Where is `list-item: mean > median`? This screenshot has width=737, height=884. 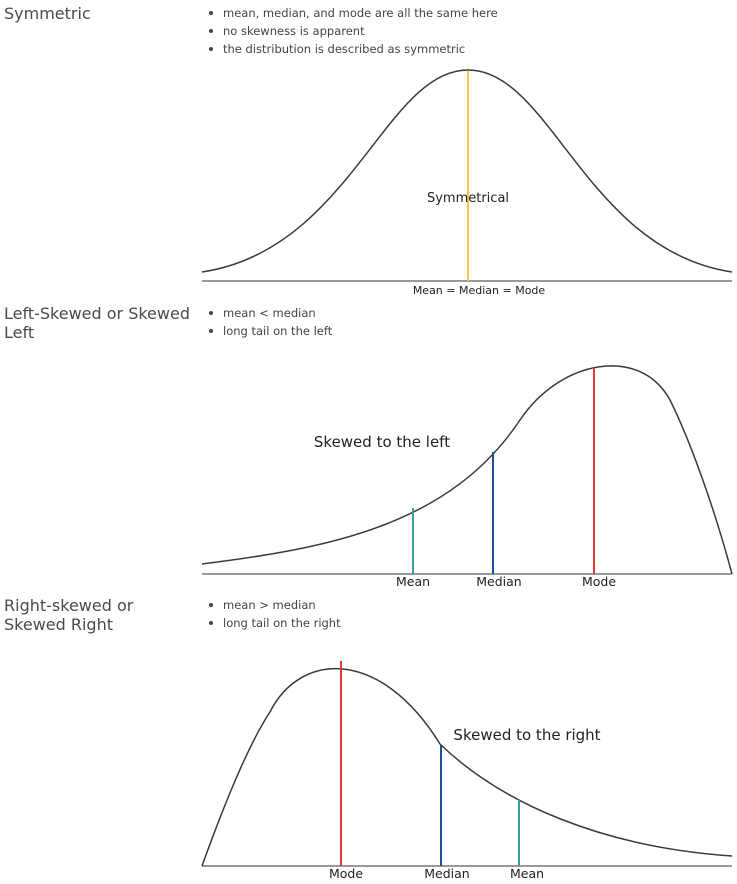 list-item: mean > median is located at coordinates (273, 605).